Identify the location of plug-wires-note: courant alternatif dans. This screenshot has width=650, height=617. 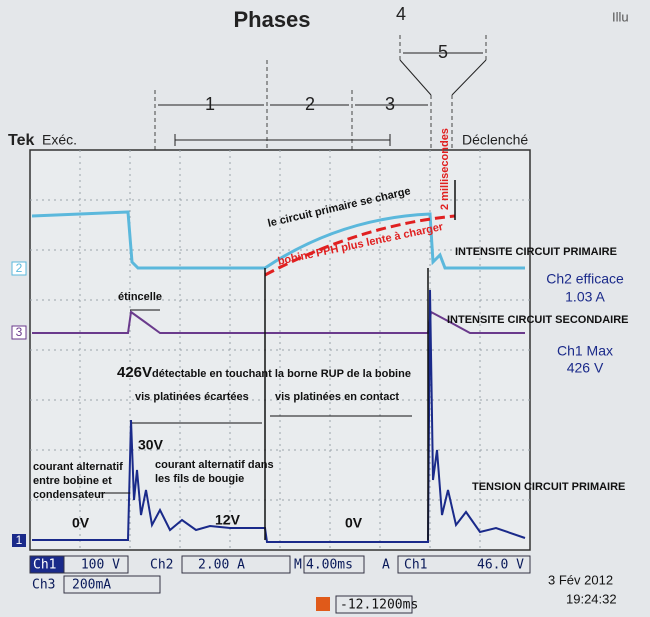
(214, 465).